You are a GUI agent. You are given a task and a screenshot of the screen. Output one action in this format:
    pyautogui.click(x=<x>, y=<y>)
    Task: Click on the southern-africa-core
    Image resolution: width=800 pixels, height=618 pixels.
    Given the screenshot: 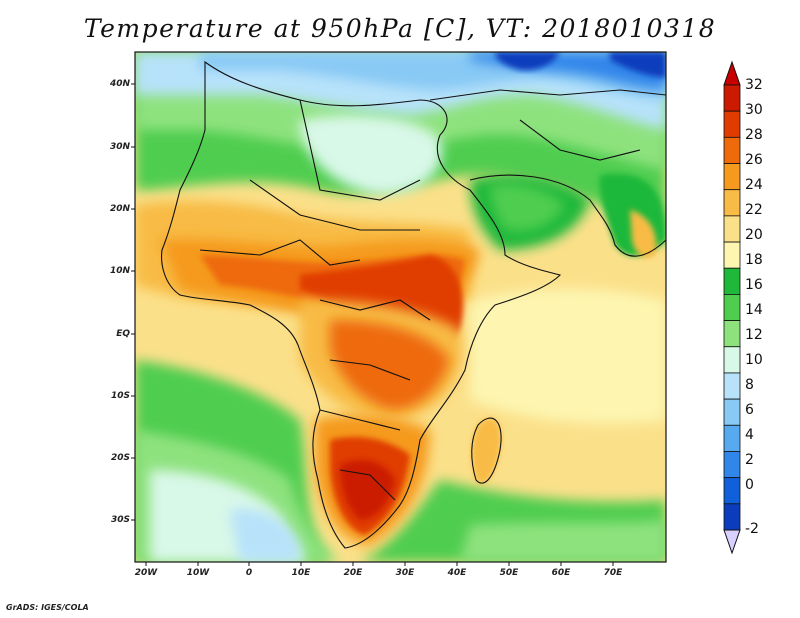 What is the action you would take?
    pyautogui.click(x=367, y=490)
    